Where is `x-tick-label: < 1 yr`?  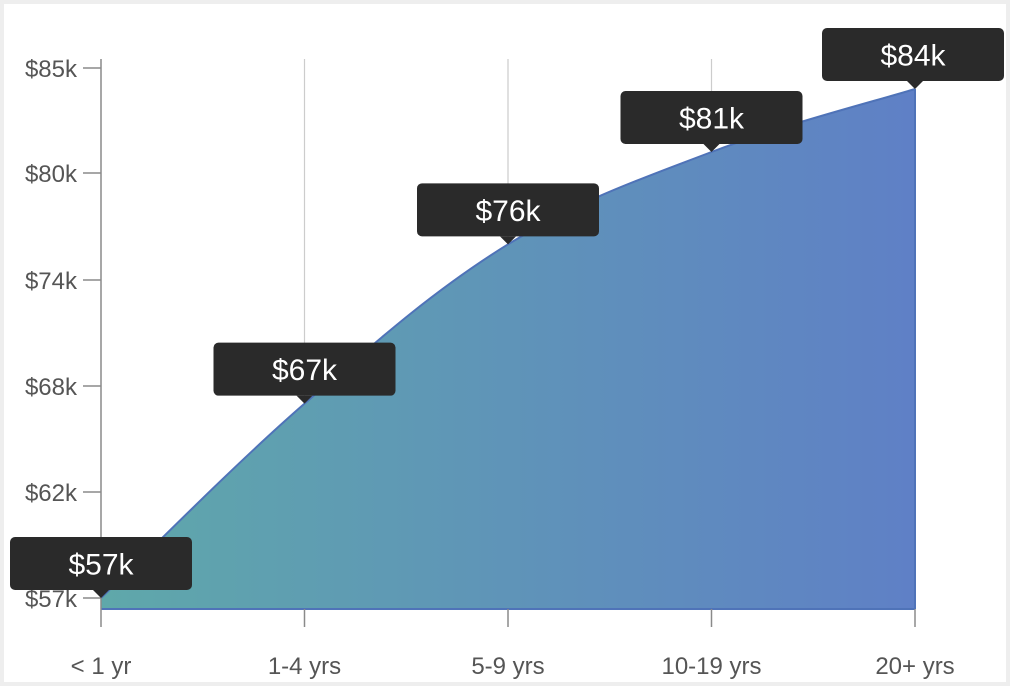 x-tick-label: < 1 yr is located at coordinates (101, 666).